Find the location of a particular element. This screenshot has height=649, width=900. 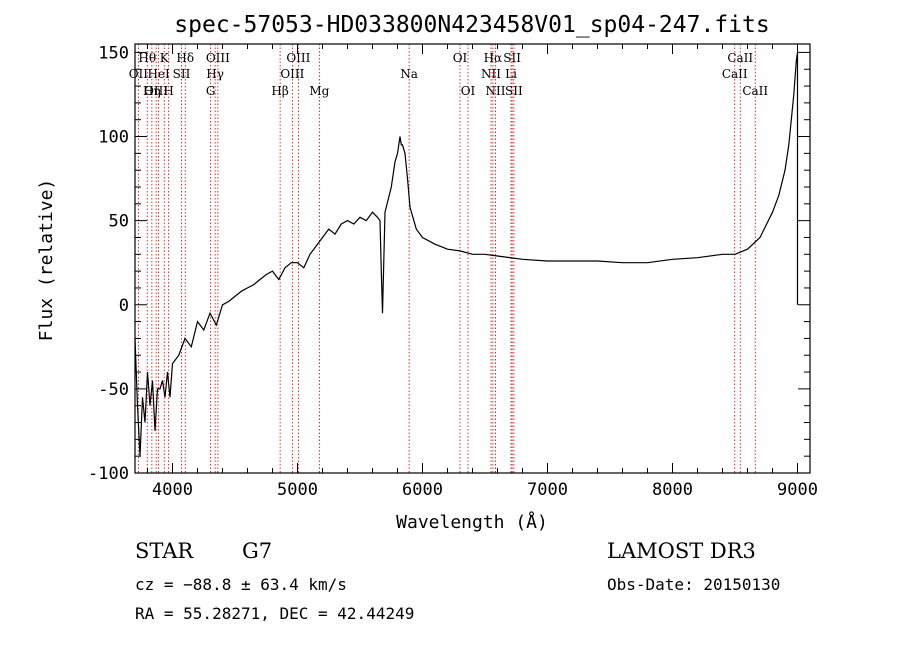

coordinates: RA = 55.28271, DEC = 42.44249 is located at coordinates (275, 613).